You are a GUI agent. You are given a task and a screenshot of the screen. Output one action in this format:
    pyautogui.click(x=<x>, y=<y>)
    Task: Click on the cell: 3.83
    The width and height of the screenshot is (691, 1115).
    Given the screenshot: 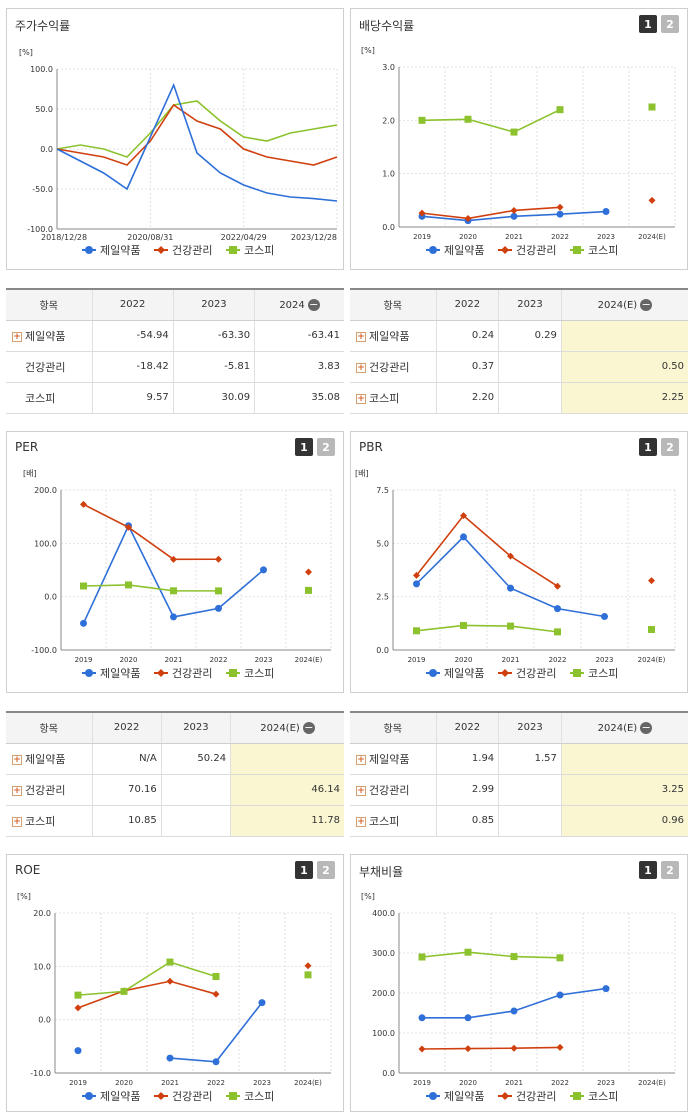 What is the action you would take?
    pyautogui.click(x=299, y=367)
    